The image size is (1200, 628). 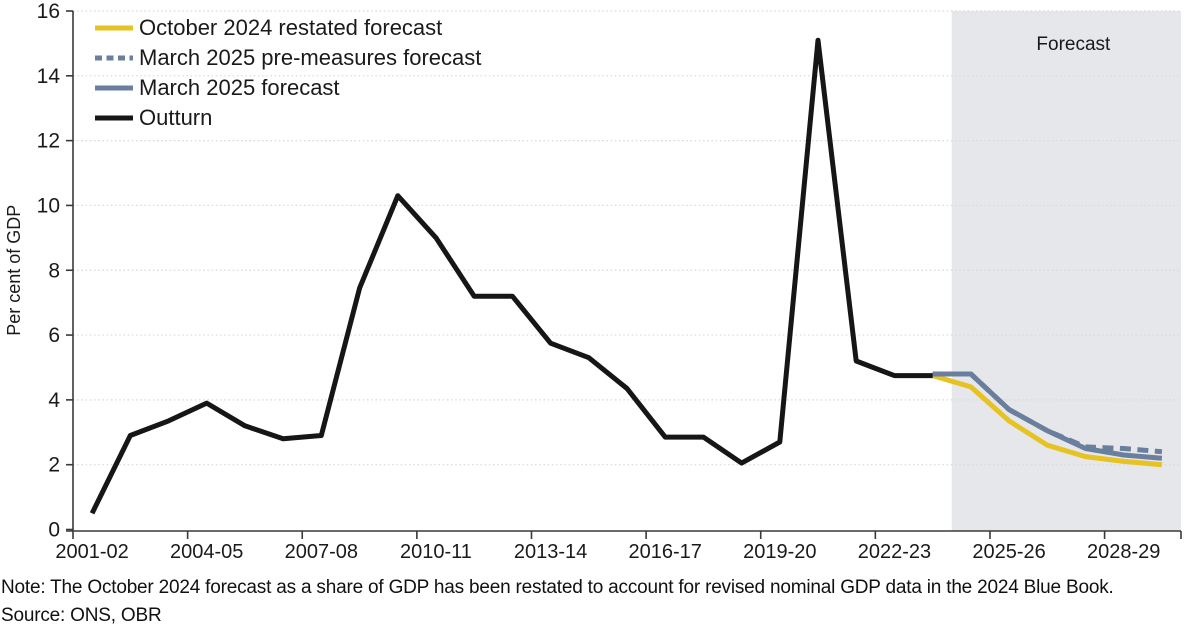 What do you see at coordinates (81, 615) in the screenshot?
I see `chart-source: Source: ONS, OBR` at bounding box center [81, 615].